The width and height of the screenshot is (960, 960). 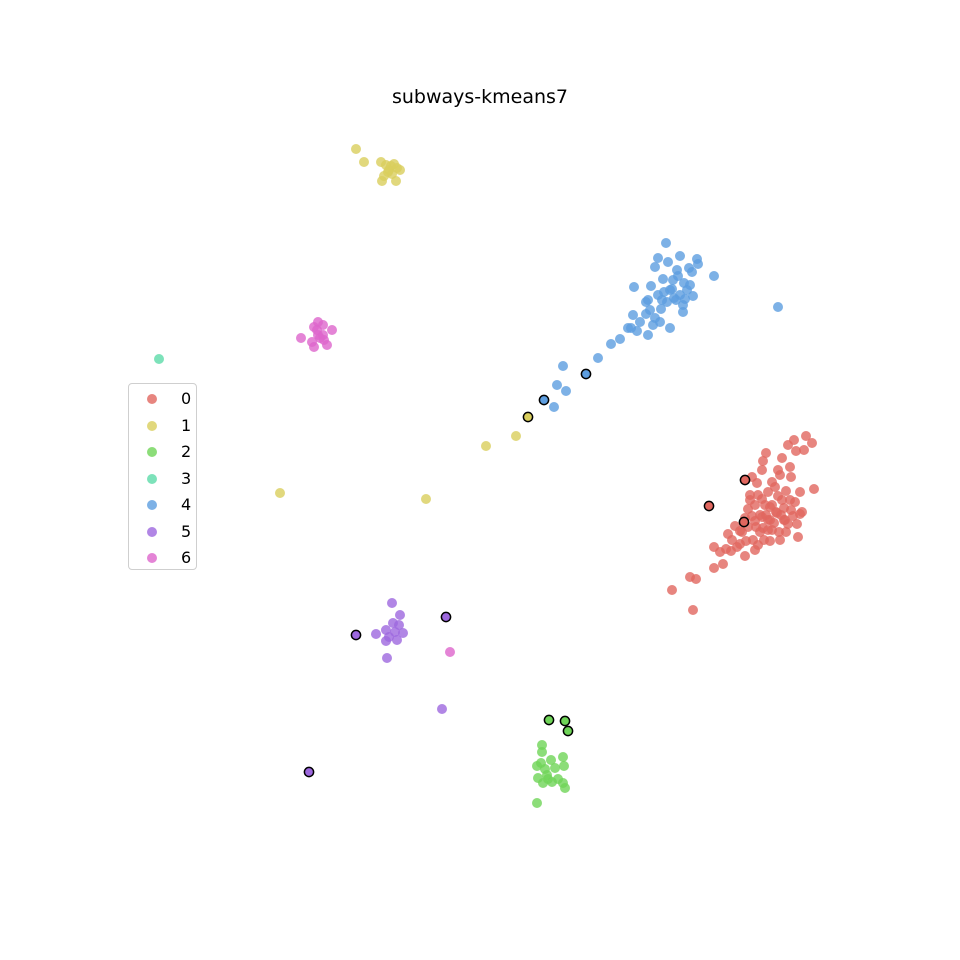 What do you see at coordinates (163, 505) in the screenshot?
I see `legend-item-4: 4` at bounding box center [163, 505].